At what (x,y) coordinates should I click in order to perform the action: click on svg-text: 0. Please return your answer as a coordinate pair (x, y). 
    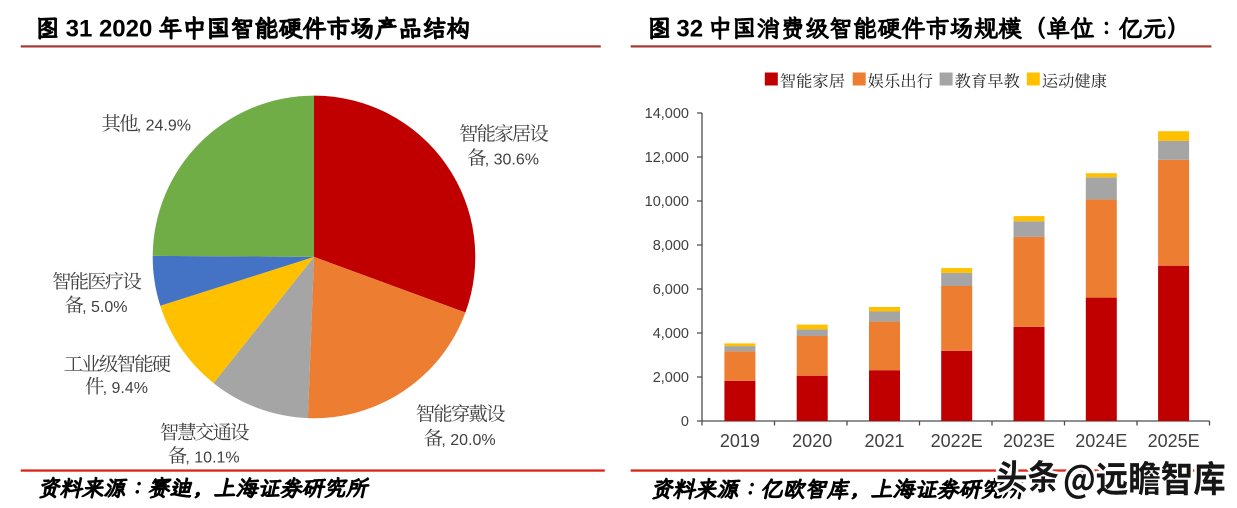
    Looking at the image, I should click on (685, 422).